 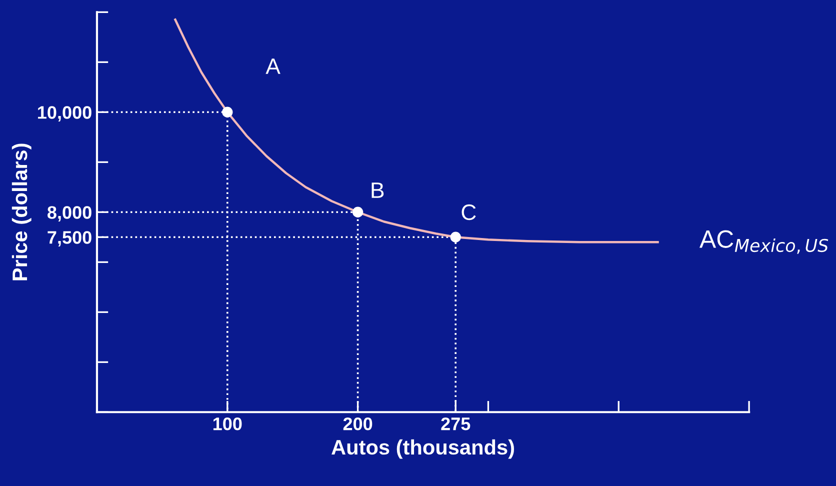 I want to click on x-tick-label: 100, so click(x=227, y=423).